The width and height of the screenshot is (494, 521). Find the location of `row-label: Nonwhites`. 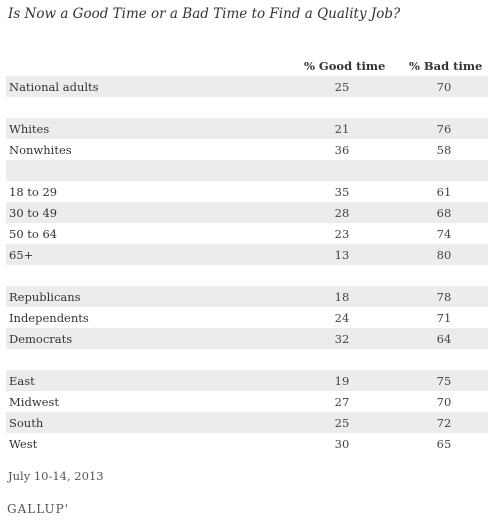

row-label: Nonwhites is located at coordinates (40, 150).